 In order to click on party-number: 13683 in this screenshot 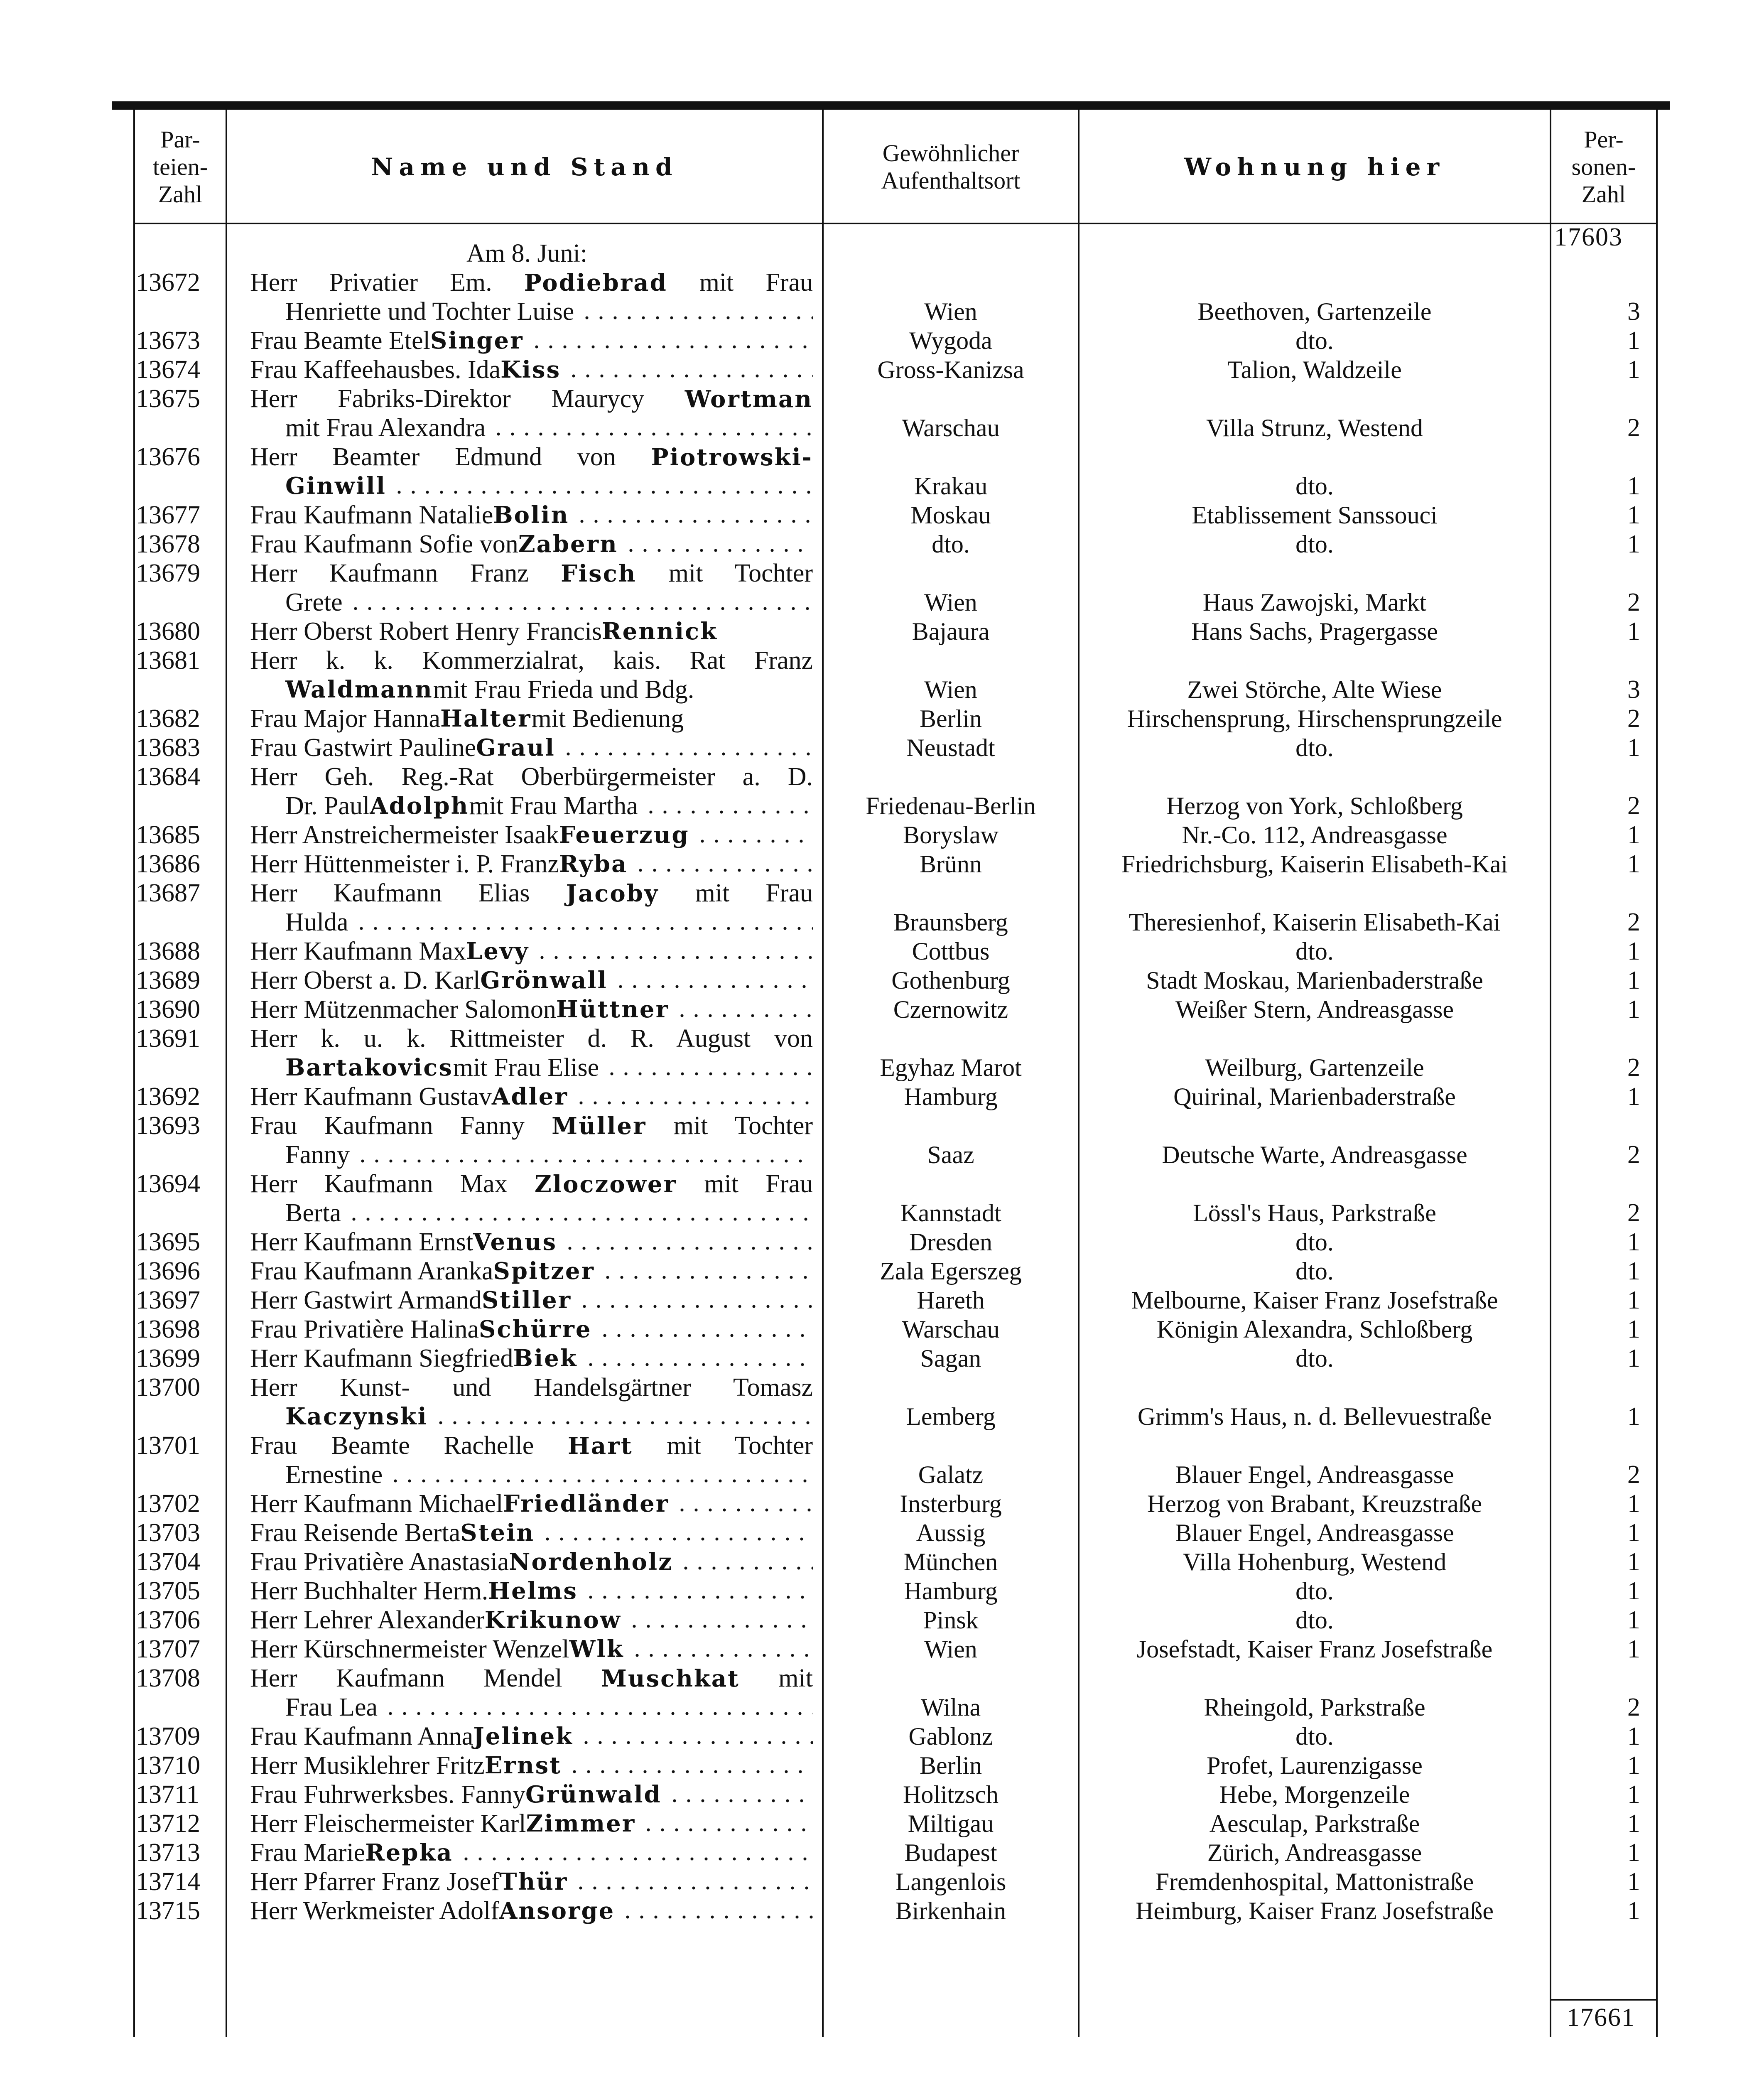, I will do `click(168, 748)`.